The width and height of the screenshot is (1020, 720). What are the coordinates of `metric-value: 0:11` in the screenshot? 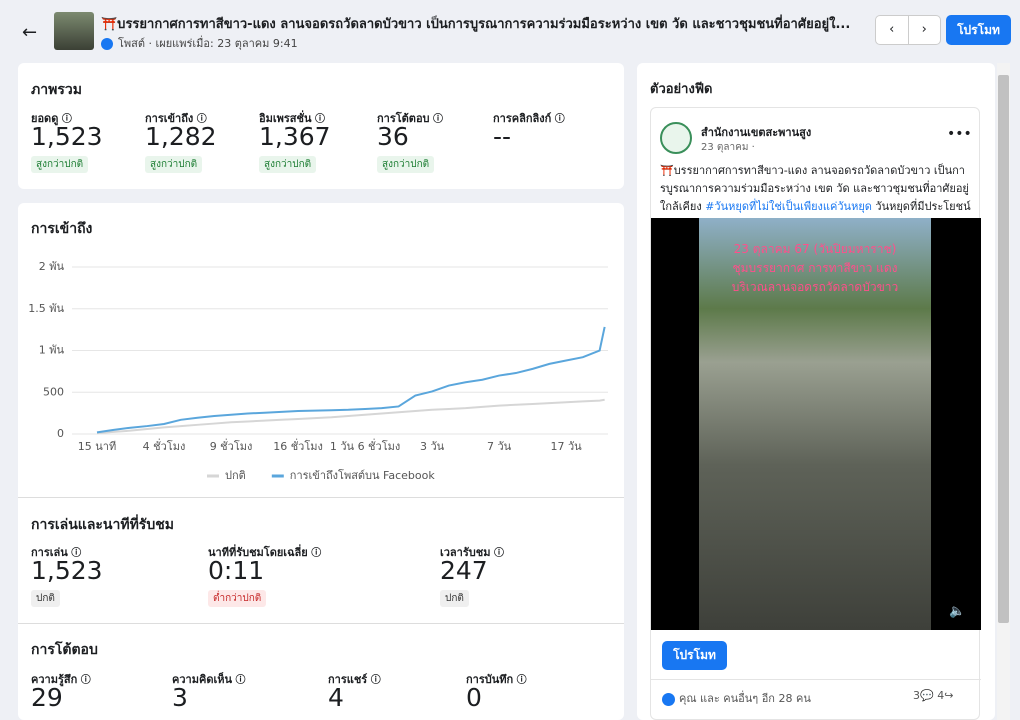 It's located at (236, 570).